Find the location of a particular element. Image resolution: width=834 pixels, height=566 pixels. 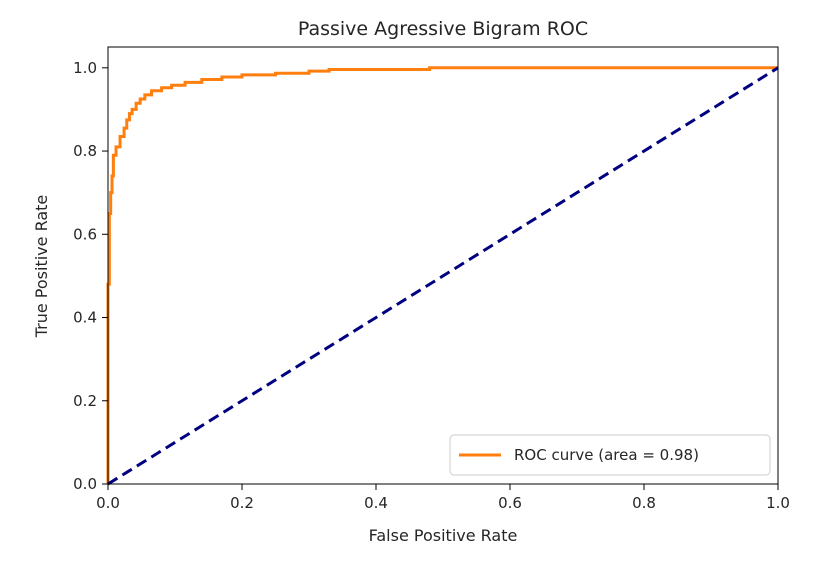

legend-label: ROC curve (area = 0.98) is located at coordinates (606, 455).